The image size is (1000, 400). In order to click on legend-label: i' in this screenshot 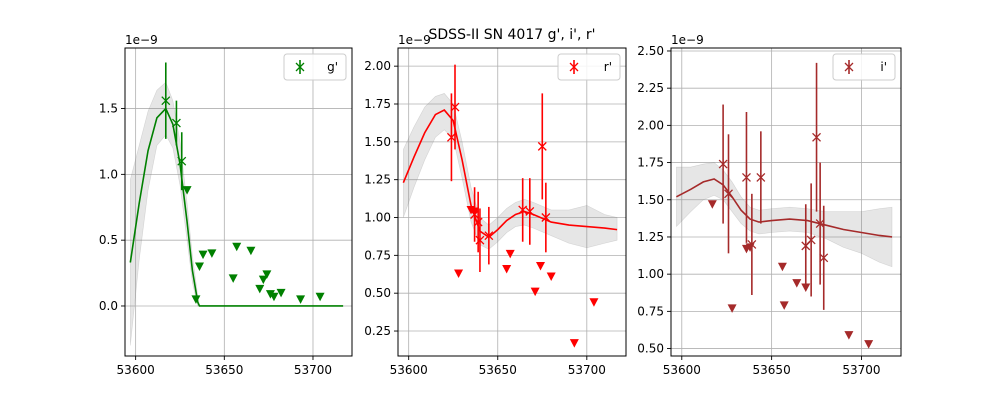, I will do `click(883, 67)`.